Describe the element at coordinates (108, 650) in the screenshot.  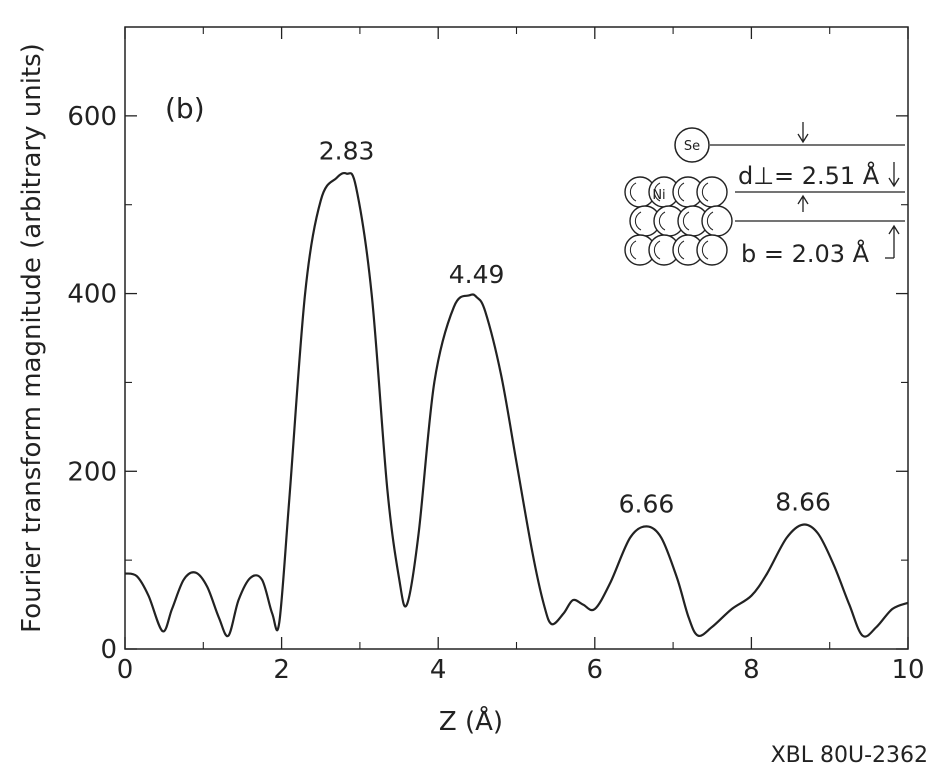
I see `y-tick-label: 0` at that location.